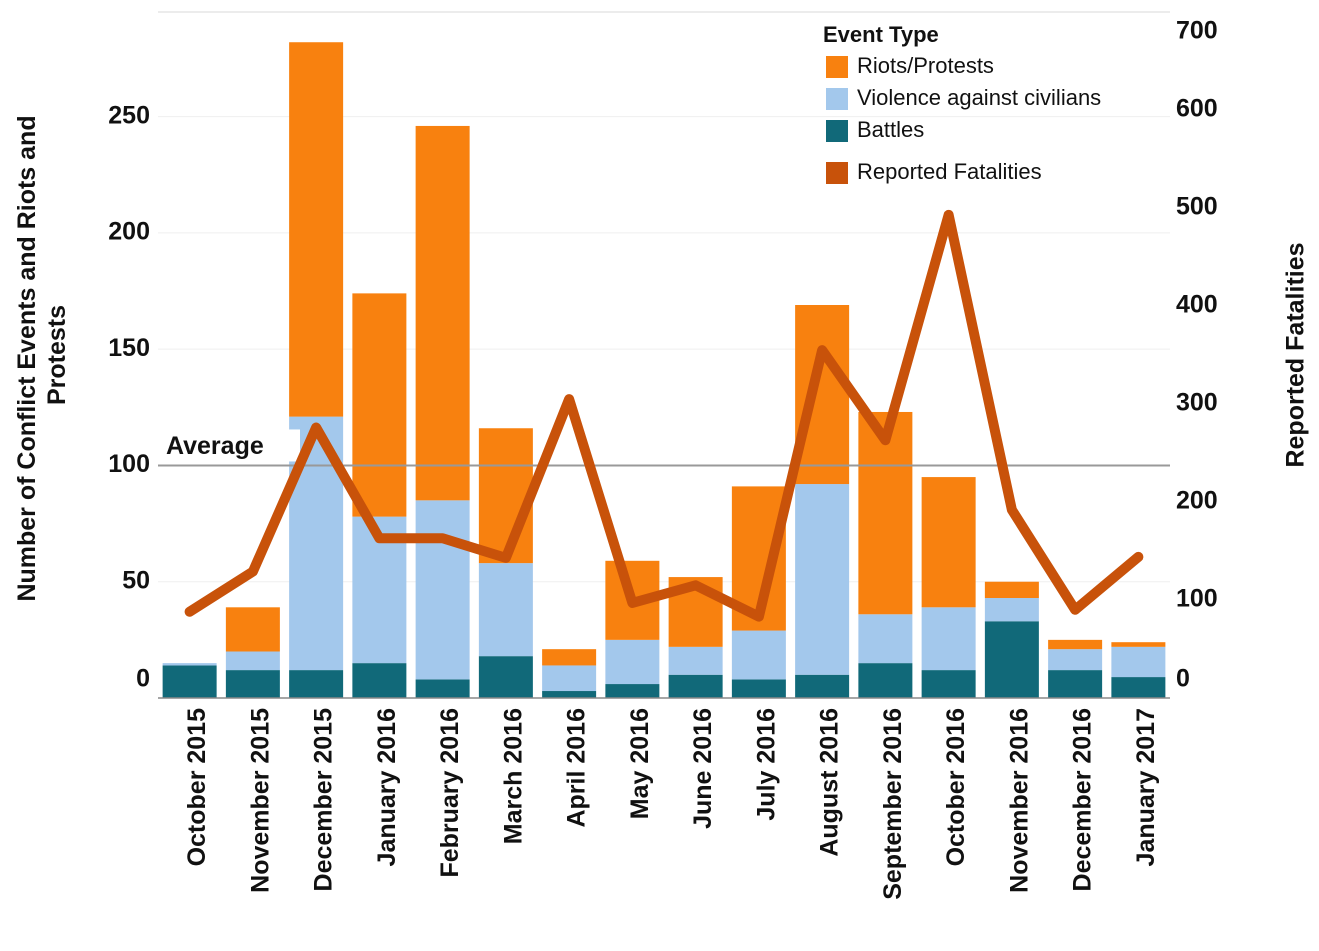 The height and width of the screenshot is (951, 1319). I want to click on y2-tick-label: 100, so click(1197, 599).